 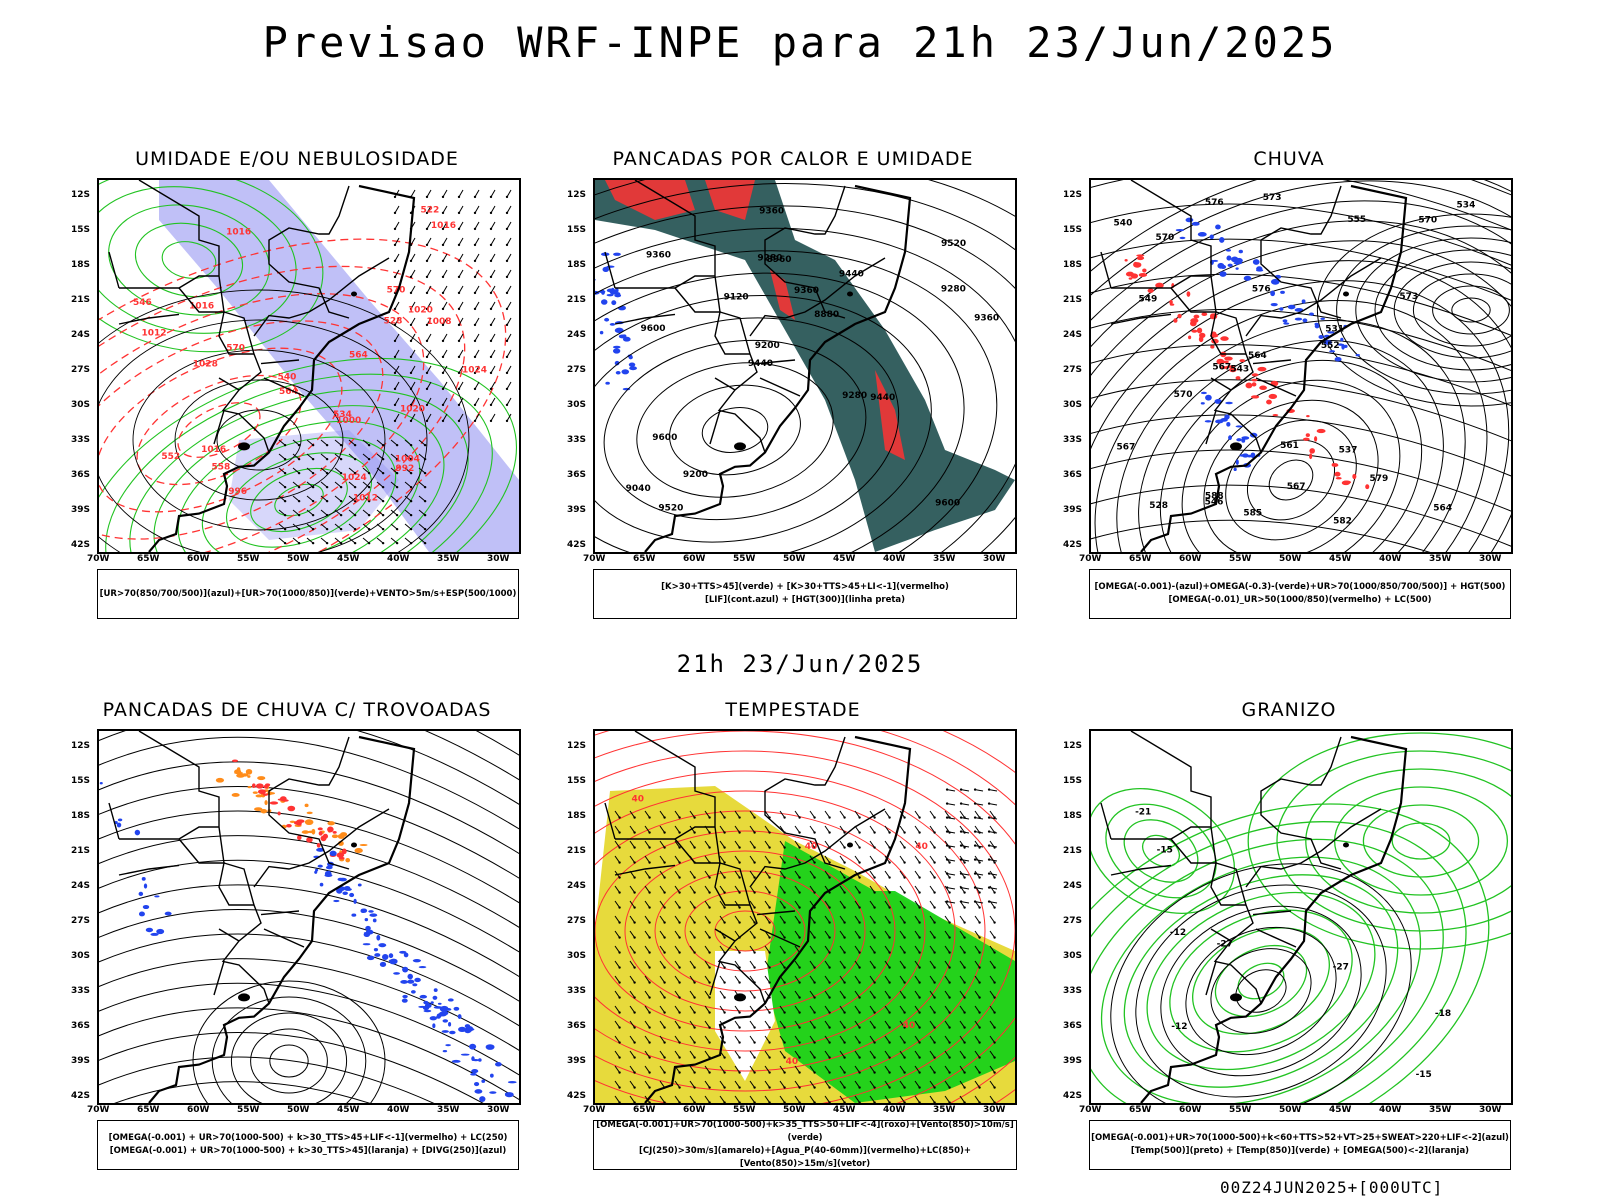 What do you see at coordinates (1408, 297) in the screenshot?
I see `contour-value-label: 573` at bounding box center [1408, 297].